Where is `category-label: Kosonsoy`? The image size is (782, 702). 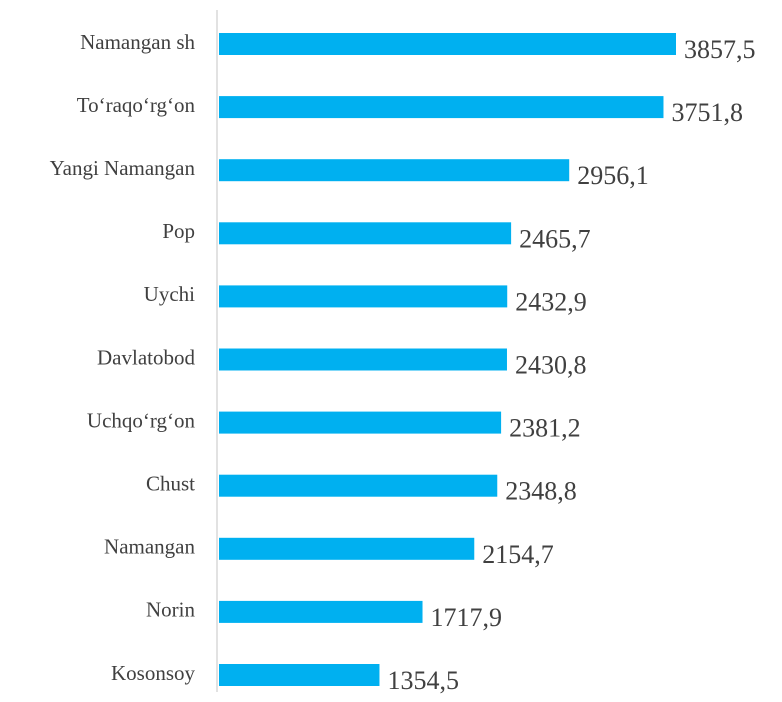 category-label: Kosonsoy is located at coordinates (153, 673).